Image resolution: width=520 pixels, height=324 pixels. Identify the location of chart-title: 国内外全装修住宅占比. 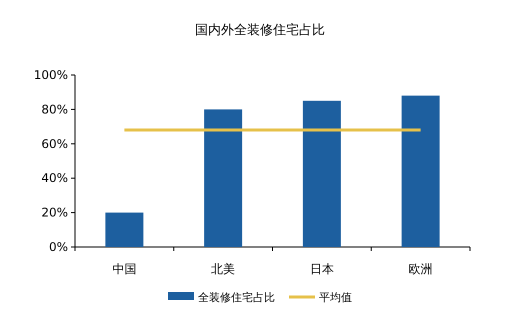
(260, 30).